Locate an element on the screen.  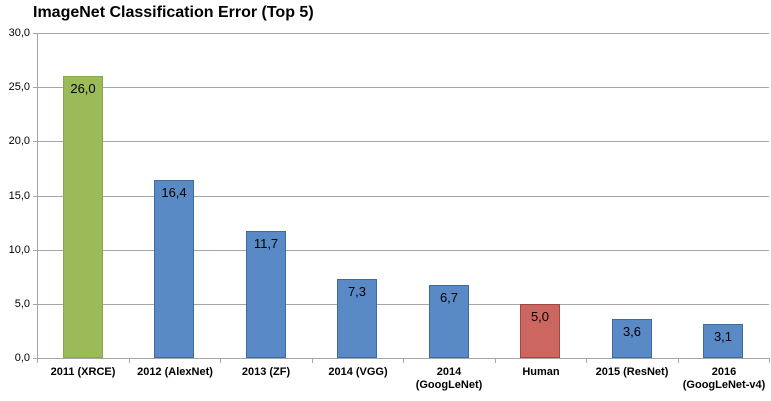
y-axis-tick-label: 10,0 is located at coordinates (19, 250).